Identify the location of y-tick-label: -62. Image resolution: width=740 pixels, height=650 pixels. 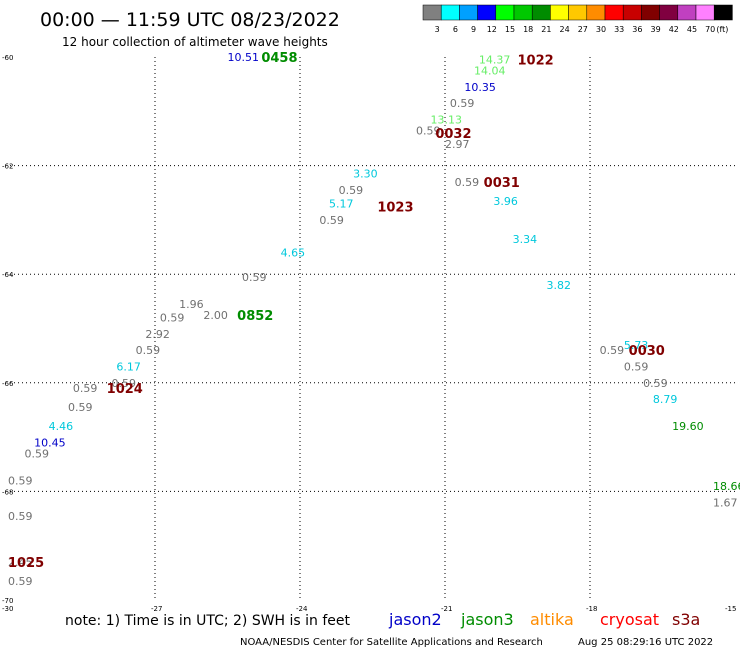
(7, 167).